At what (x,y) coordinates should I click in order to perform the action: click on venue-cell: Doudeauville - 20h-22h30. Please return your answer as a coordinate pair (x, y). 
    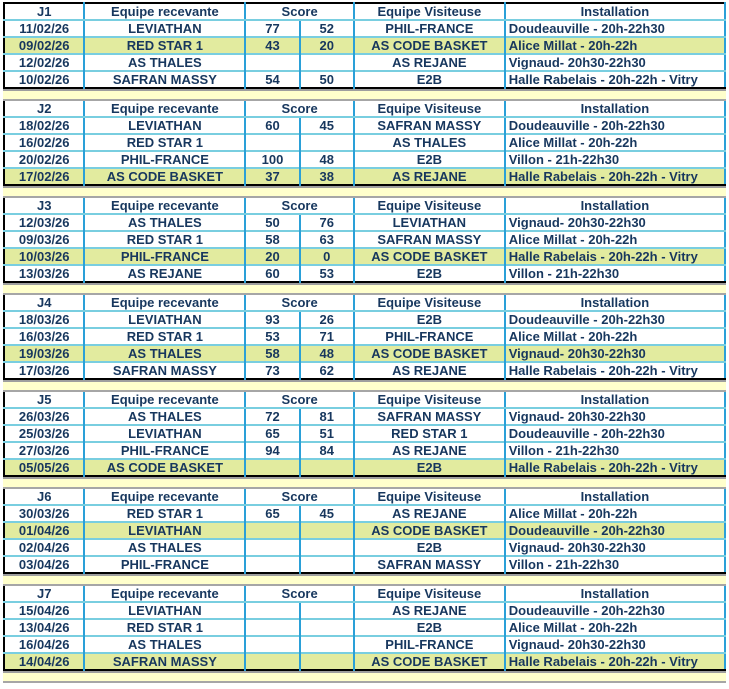
    Looking at the image, I should click on (614, 610).